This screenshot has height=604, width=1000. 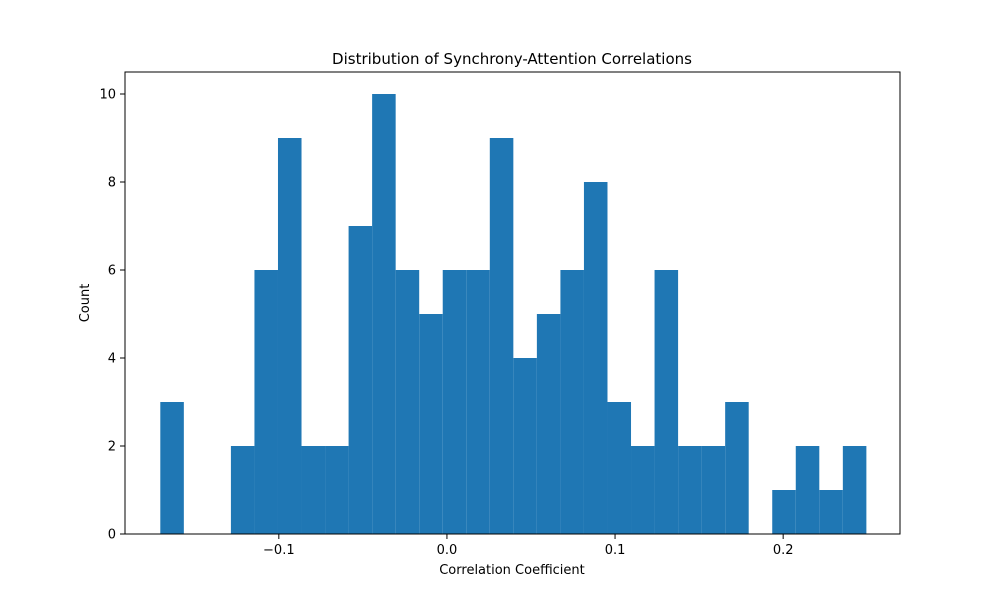 I want to click on y-axis-ticks: 0 2 4 6 8 10, so click(x=112, y=315).